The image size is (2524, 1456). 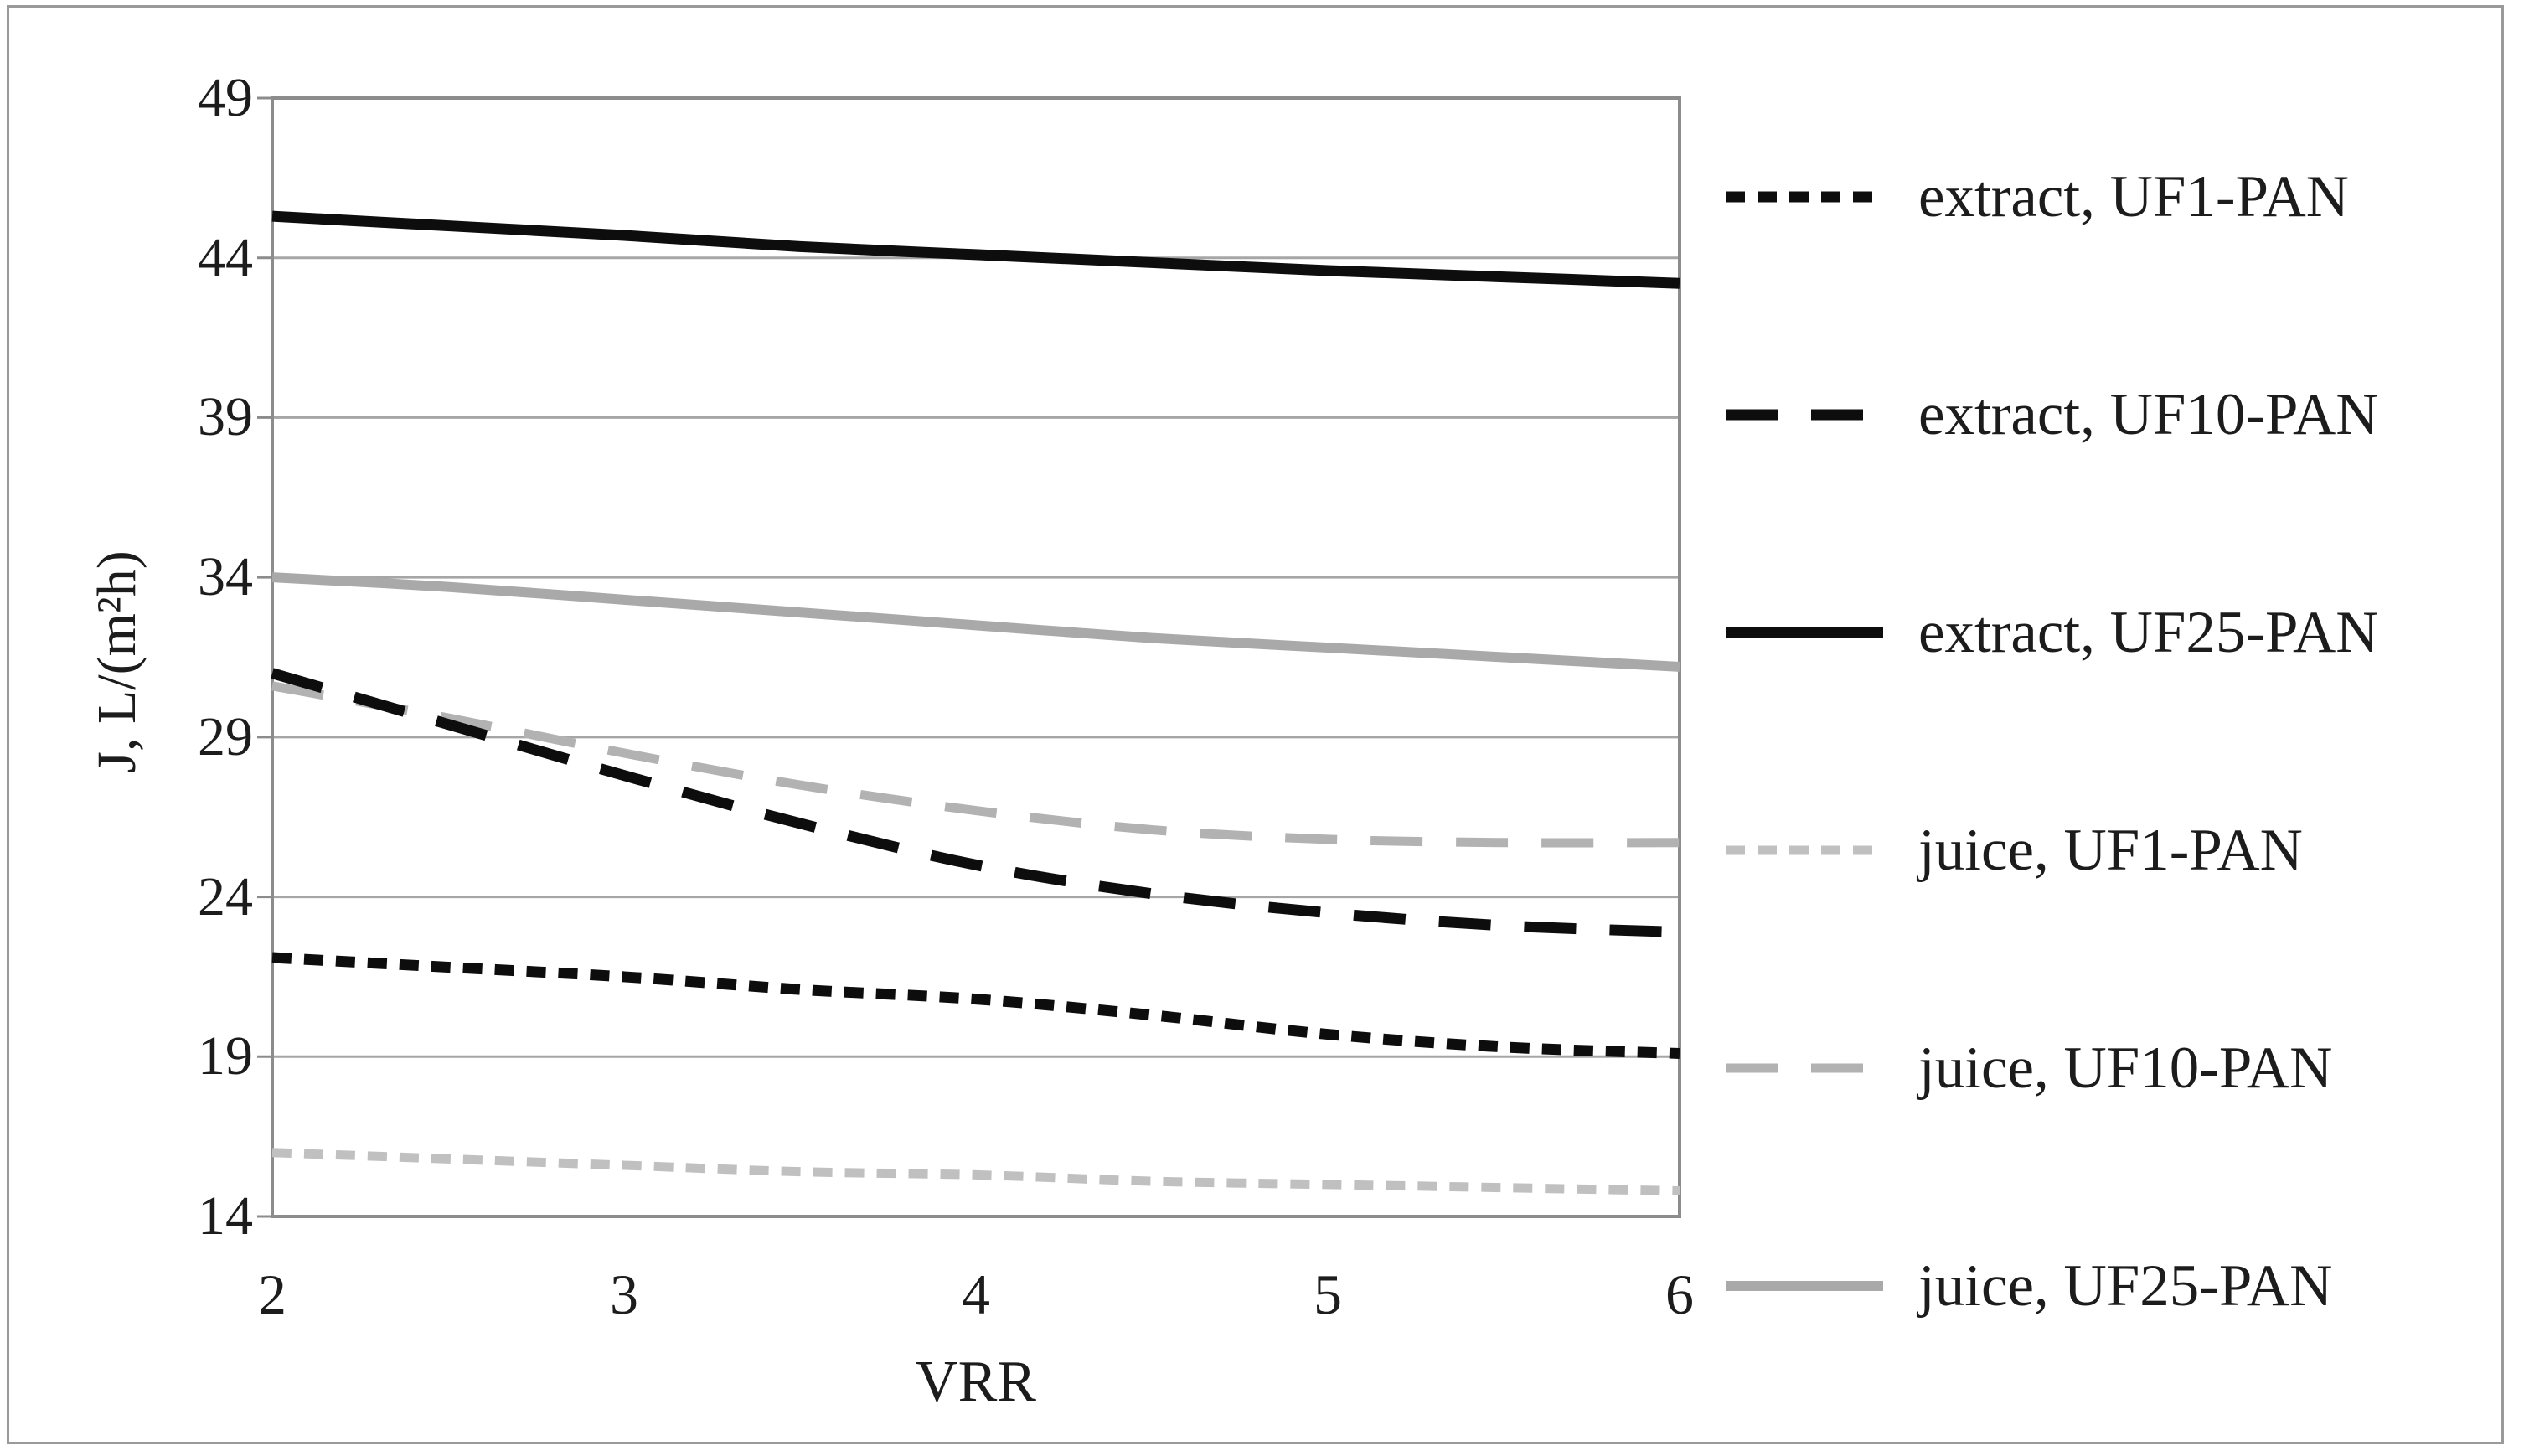 I want to click on y-tick-label: 44, so click(x=225, y=257).